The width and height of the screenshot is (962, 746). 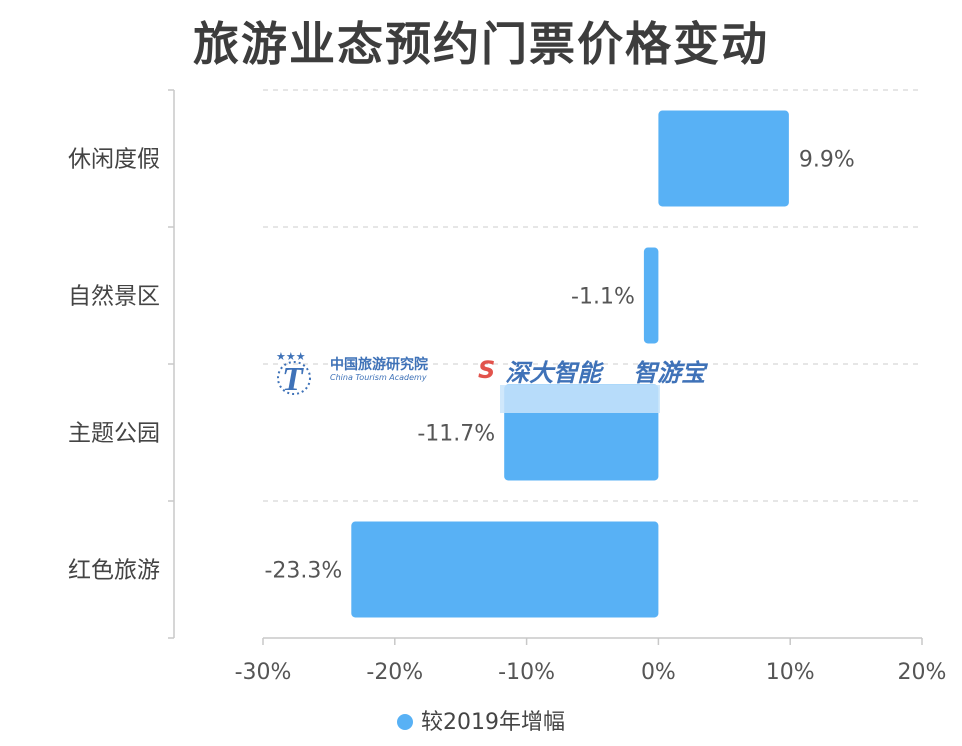 I want to click on watermark-brand2: 智游宝, so click(x=669, y=372).